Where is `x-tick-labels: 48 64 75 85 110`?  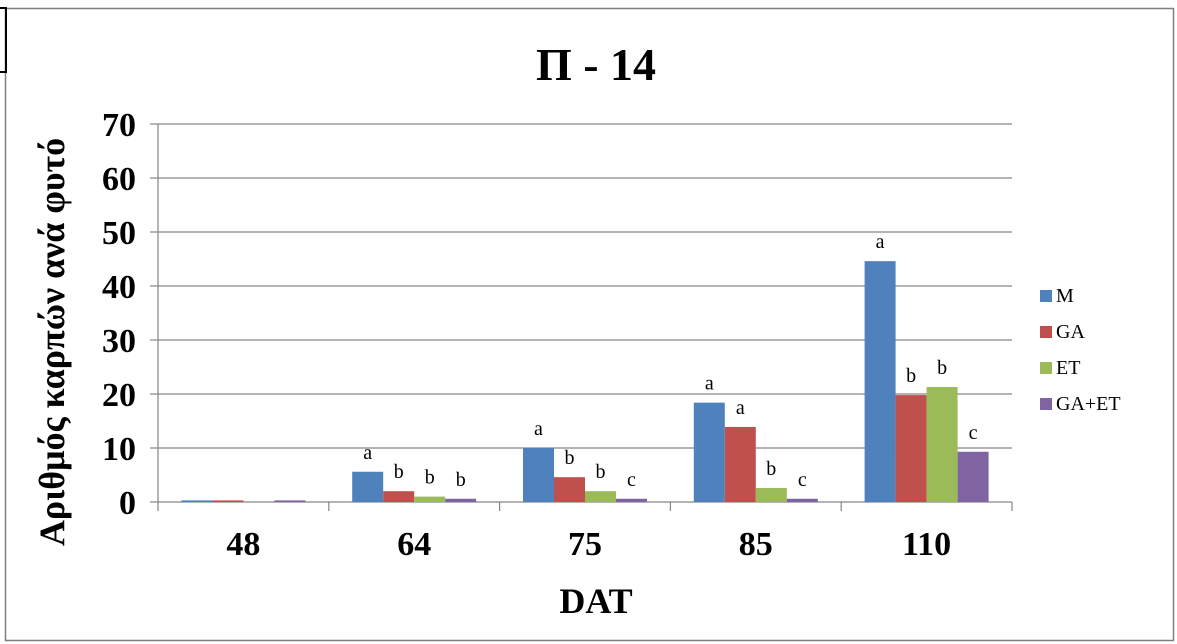 x-tick-labels: 48 64 75 85 110 is located at coordinates (588, 544).